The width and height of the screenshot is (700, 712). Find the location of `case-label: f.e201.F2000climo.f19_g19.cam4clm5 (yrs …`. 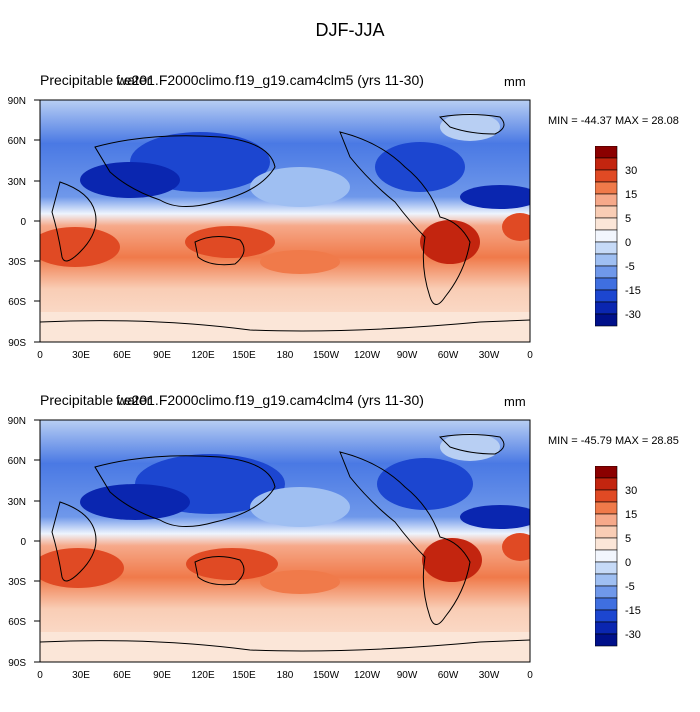

case-label: f.e201.F2000climo.f19_g19.cam4clm5 (yrs … is located at coordinates (270, 80).